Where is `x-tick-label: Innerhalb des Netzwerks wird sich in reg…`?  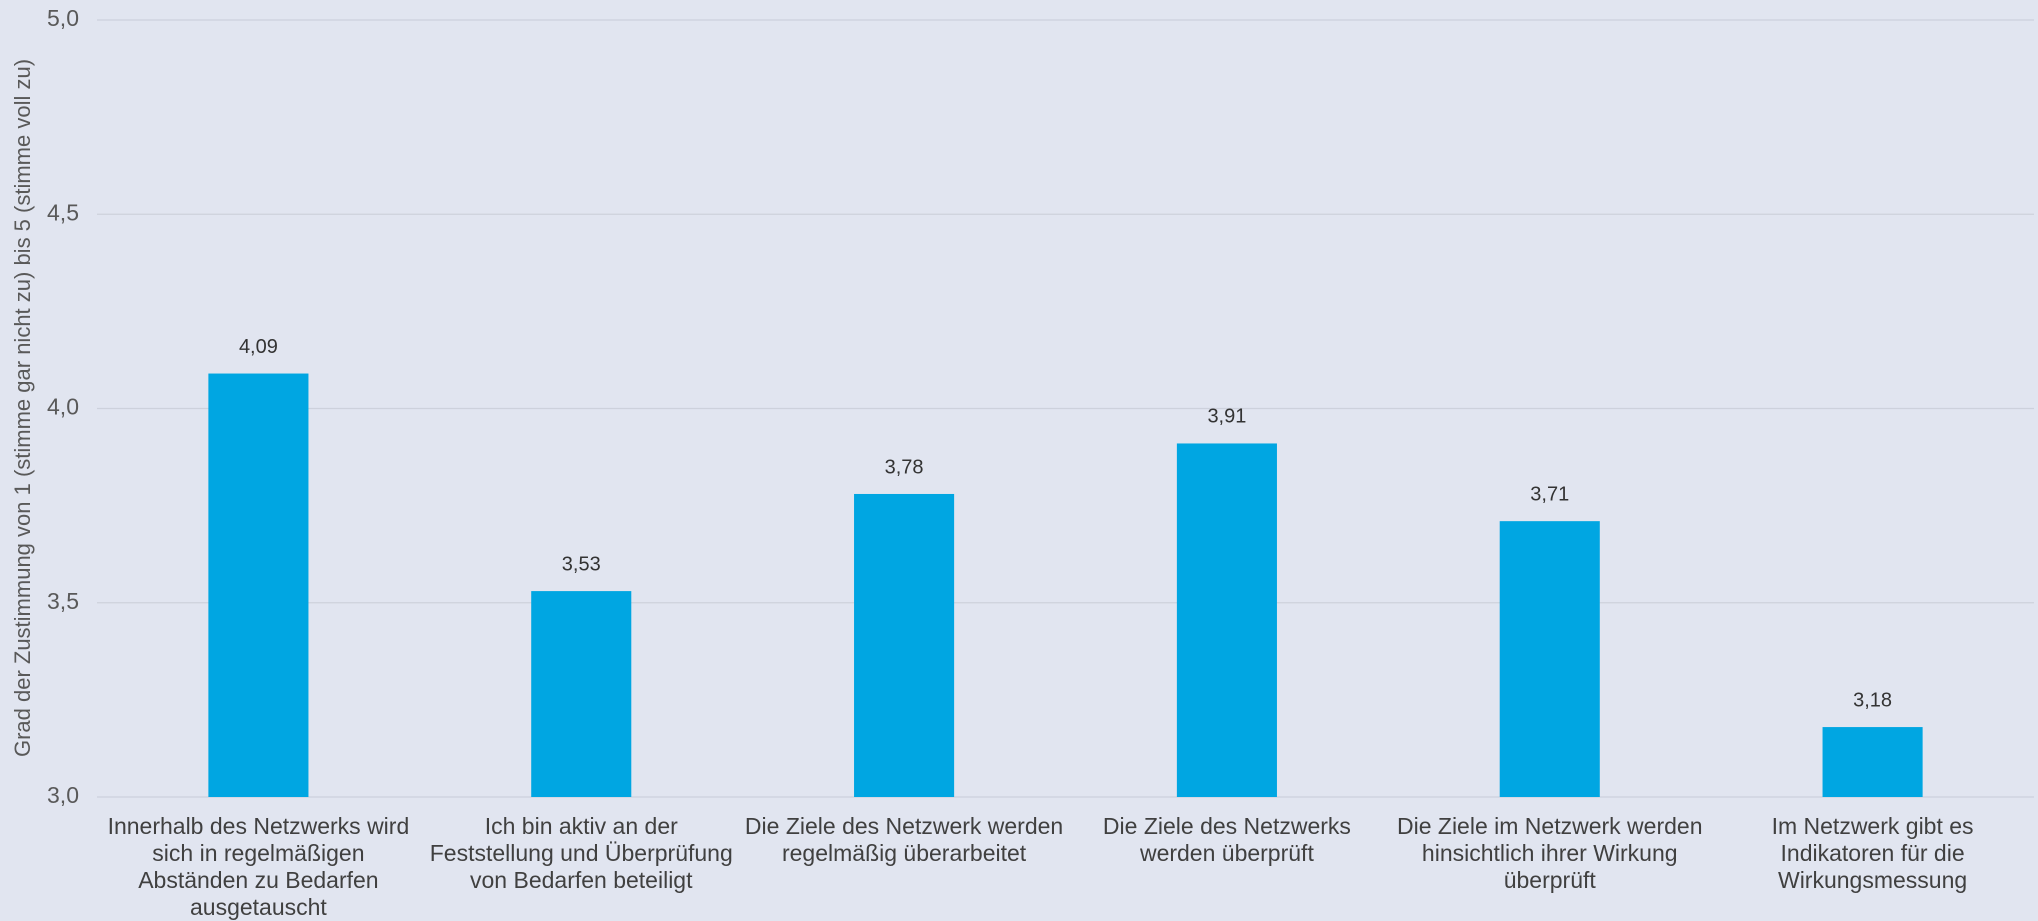
x-tick-label: Innerhalb des Netzwerks wird sich in reg… is located at coordinates (258, 866).